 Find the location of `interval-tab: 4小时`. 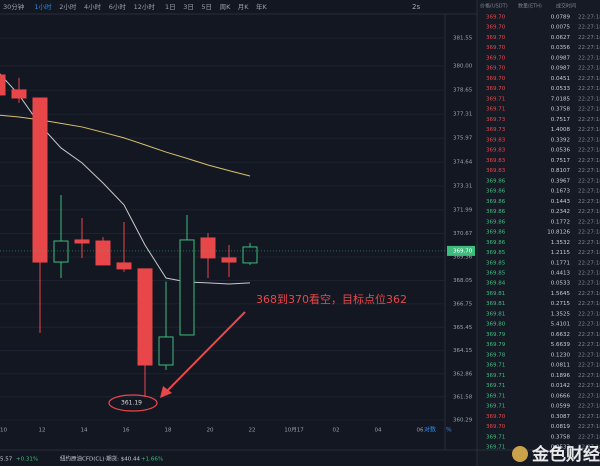

interval-tab: 4小时 is located at coordinates (93, 6).